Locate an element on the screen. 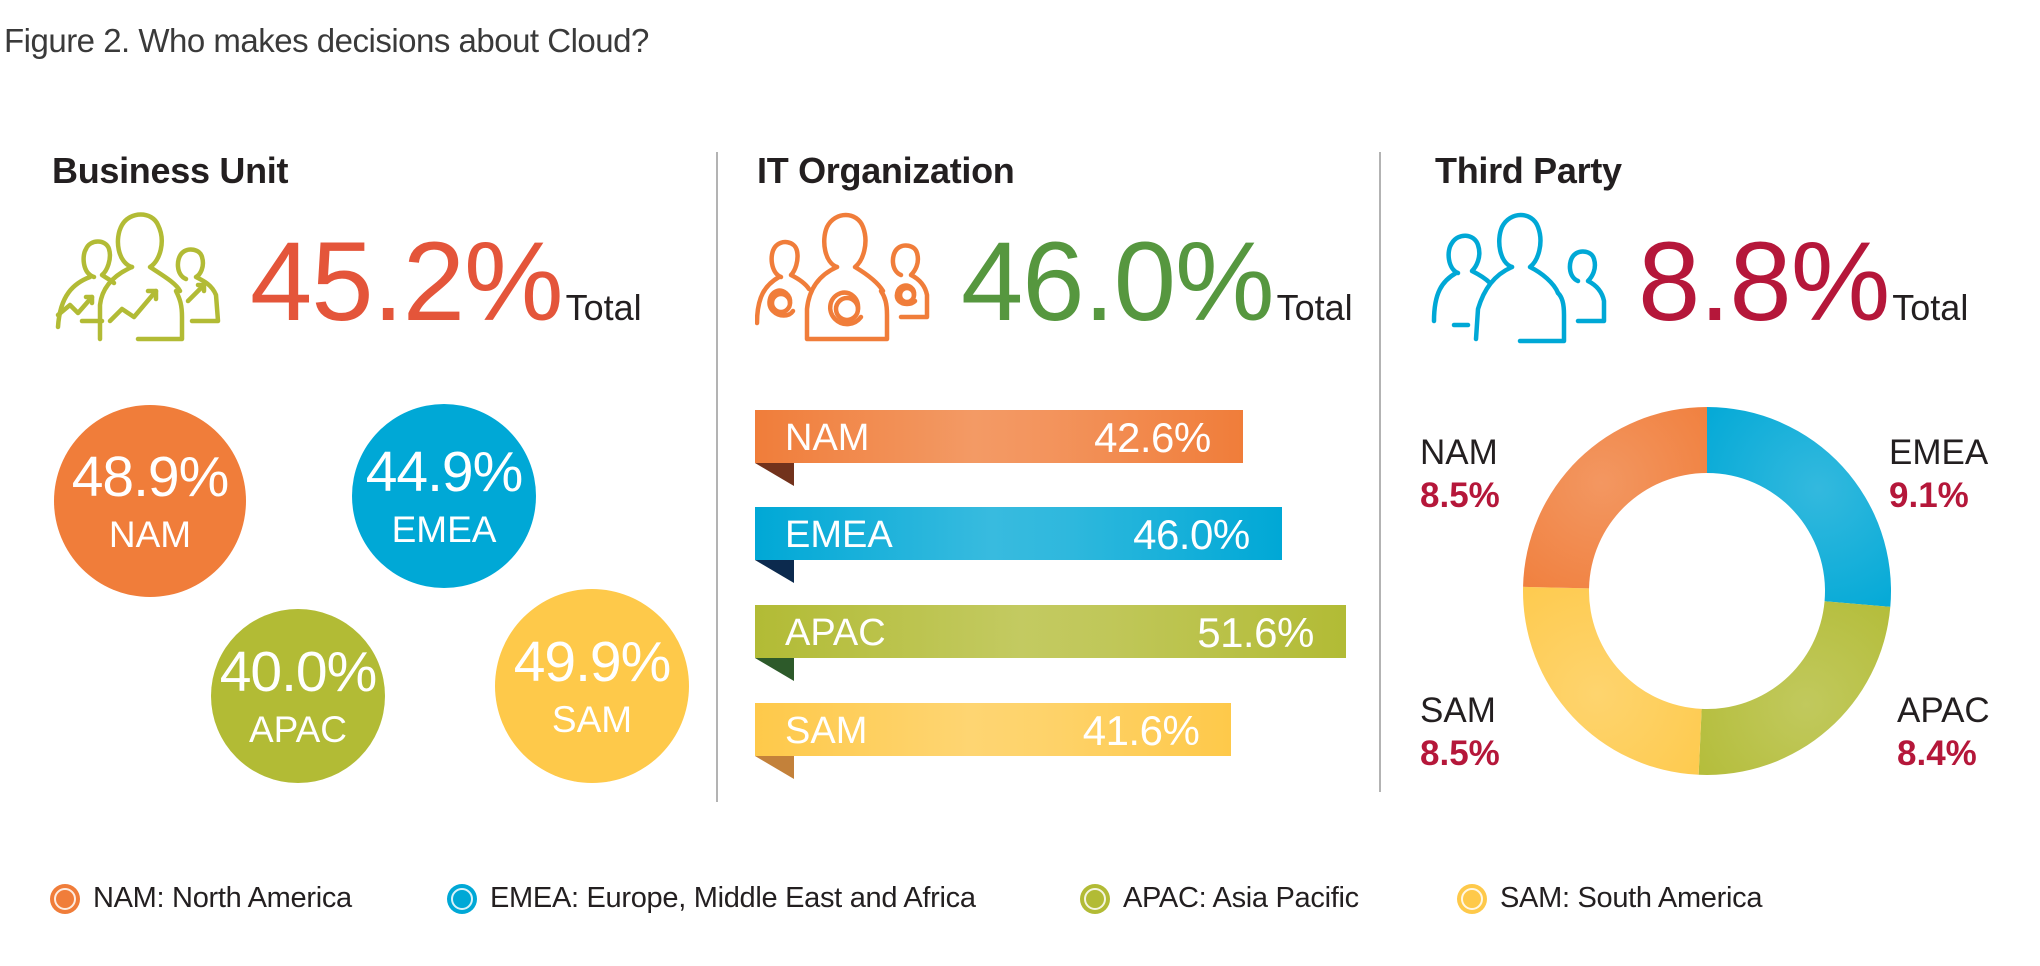 This screenshot has width=2040, height=966. bubble-label: EMEA is located at coordinates (444, 529).